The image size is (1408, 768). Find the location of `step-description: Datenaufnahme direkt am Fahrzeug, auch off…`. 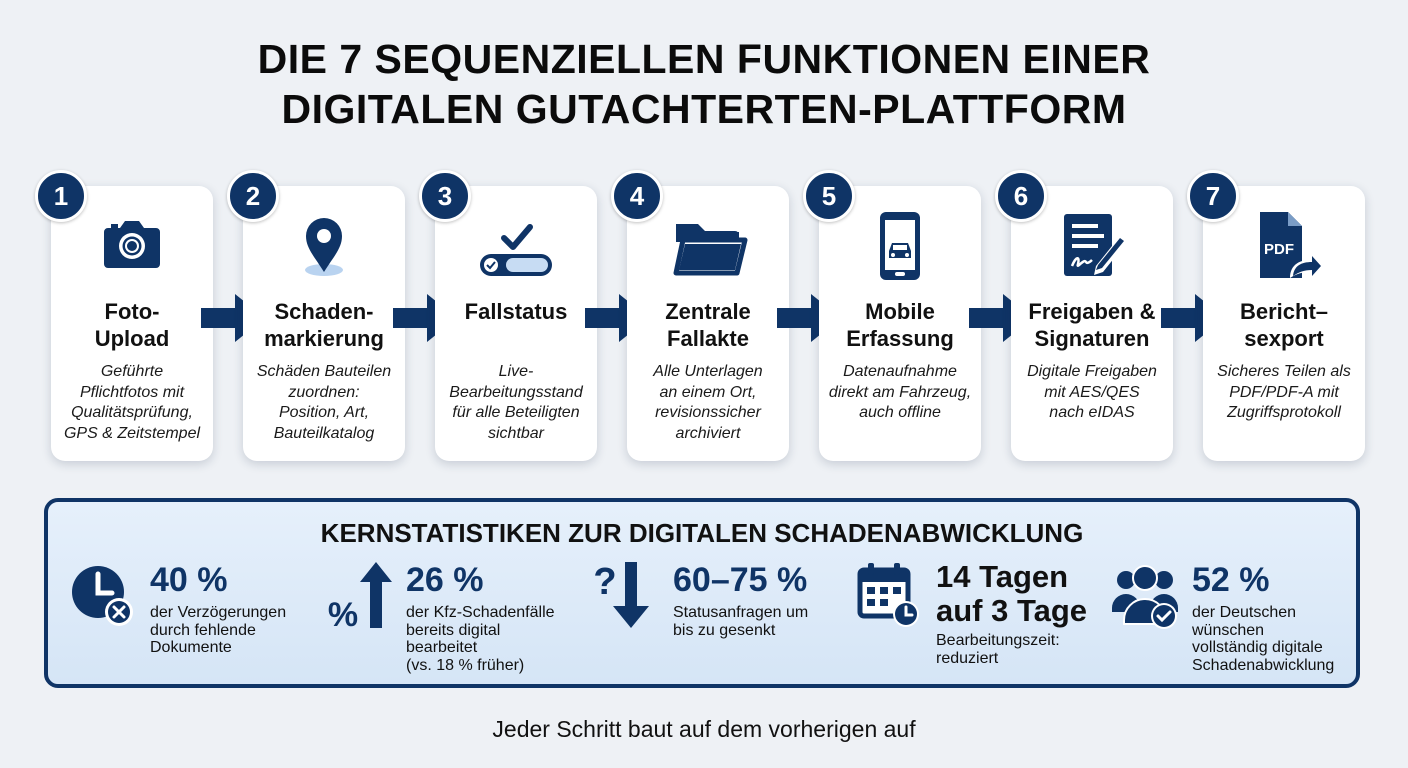

step-description: Datenaufnahme direkt am Fahrzeug, auch off… is located at coordinates (900, 392).